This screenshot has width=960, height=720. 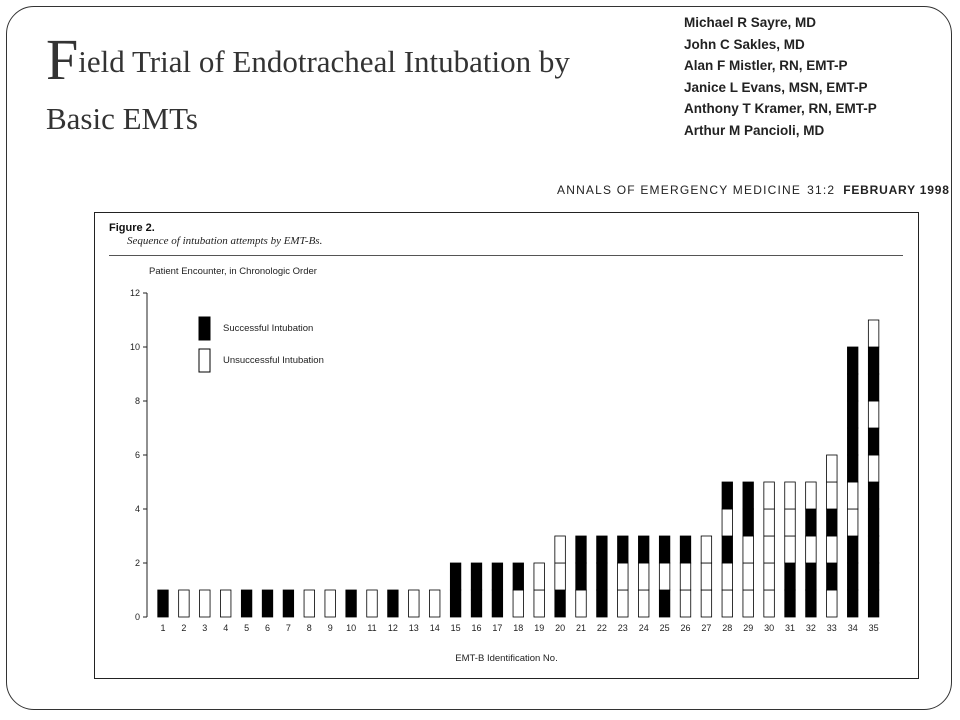 I want to click on author-name: John C Sakles, MD, so click(x=744, y=44).